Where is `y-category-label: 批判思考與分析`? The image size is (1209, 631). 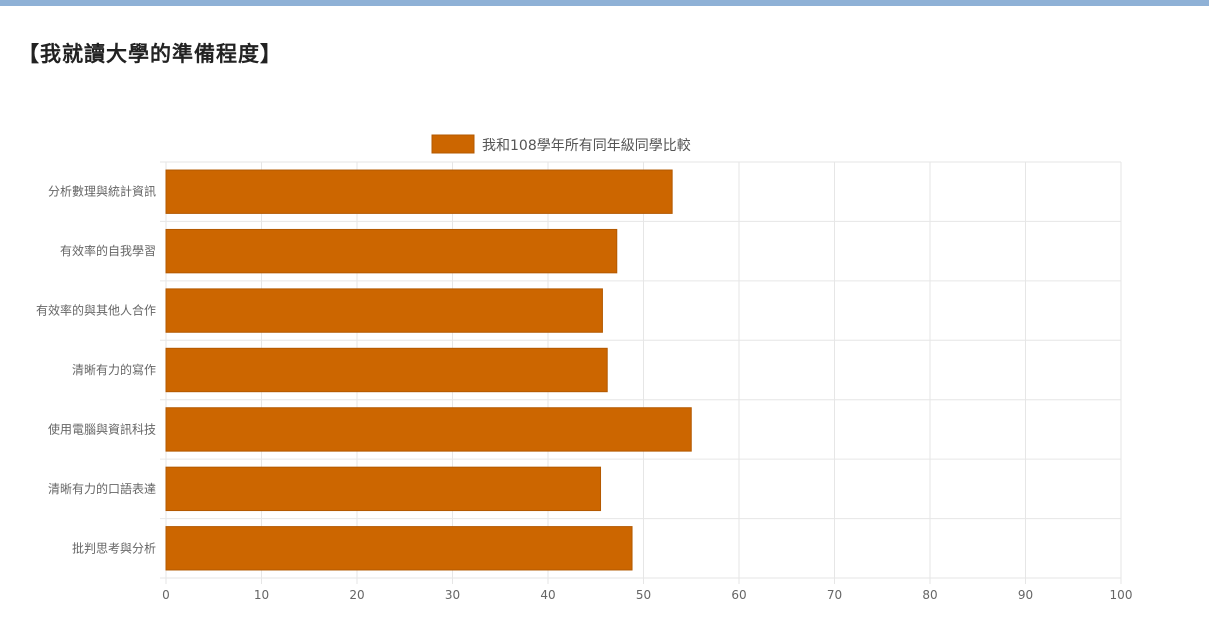
y-category-label: 批判思考與分析 is located at coordinates (114, 547).